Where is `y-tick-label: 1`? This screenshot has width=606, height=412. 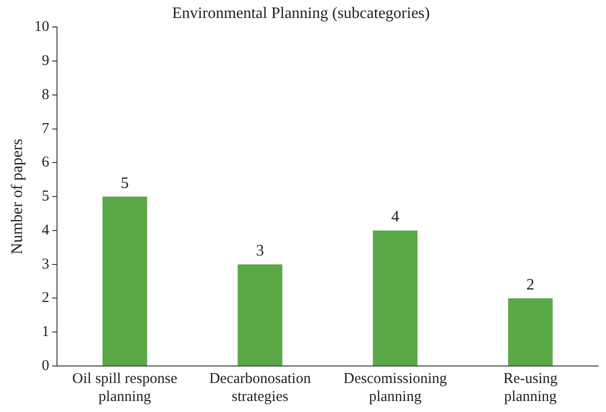 y-tick-label: 1 is located at coordinates (46, 332).